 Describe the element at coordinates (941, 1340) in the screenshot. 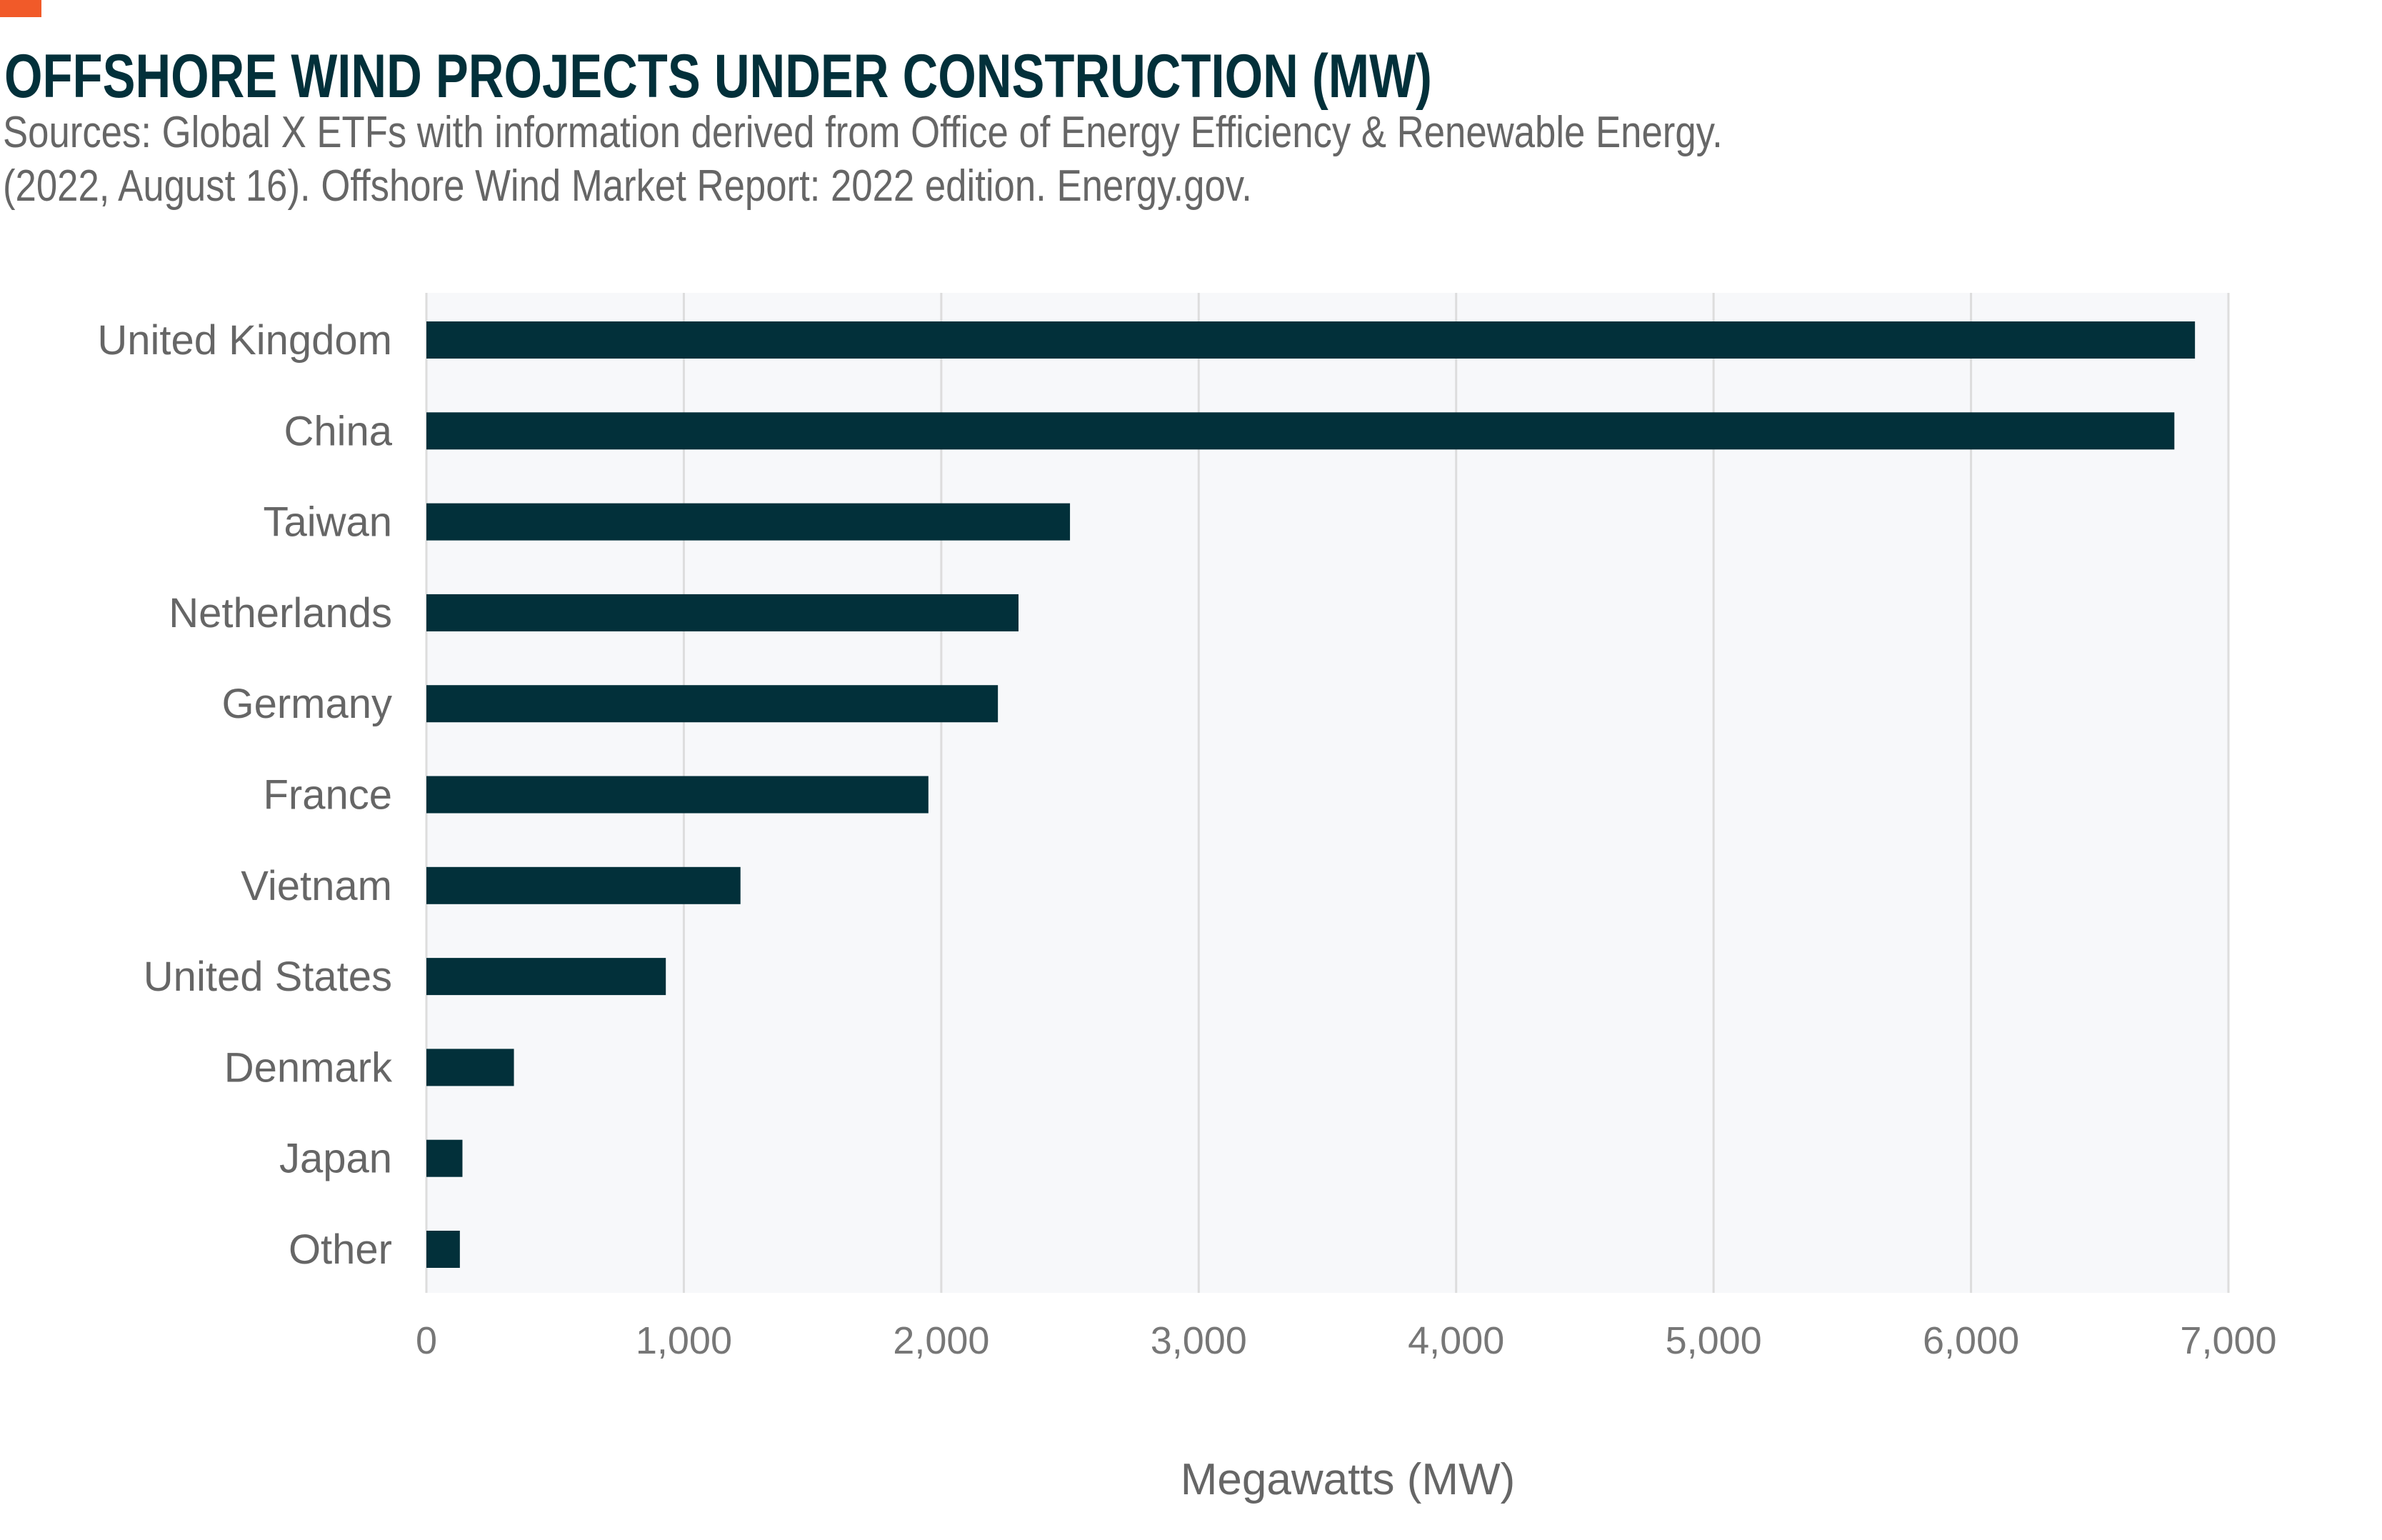

I see `x-tick-label: 2,000` at that location.